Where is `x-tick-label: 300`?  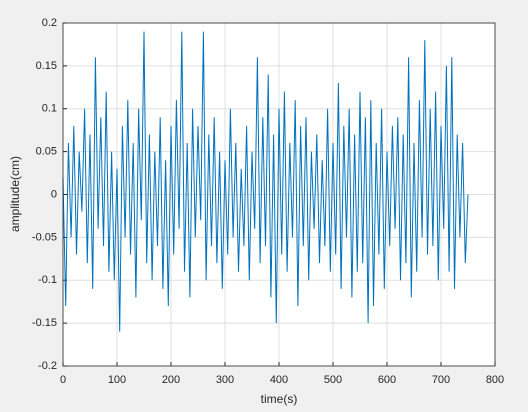
x-tick-label: 300 is located at coordinates (225, 380).